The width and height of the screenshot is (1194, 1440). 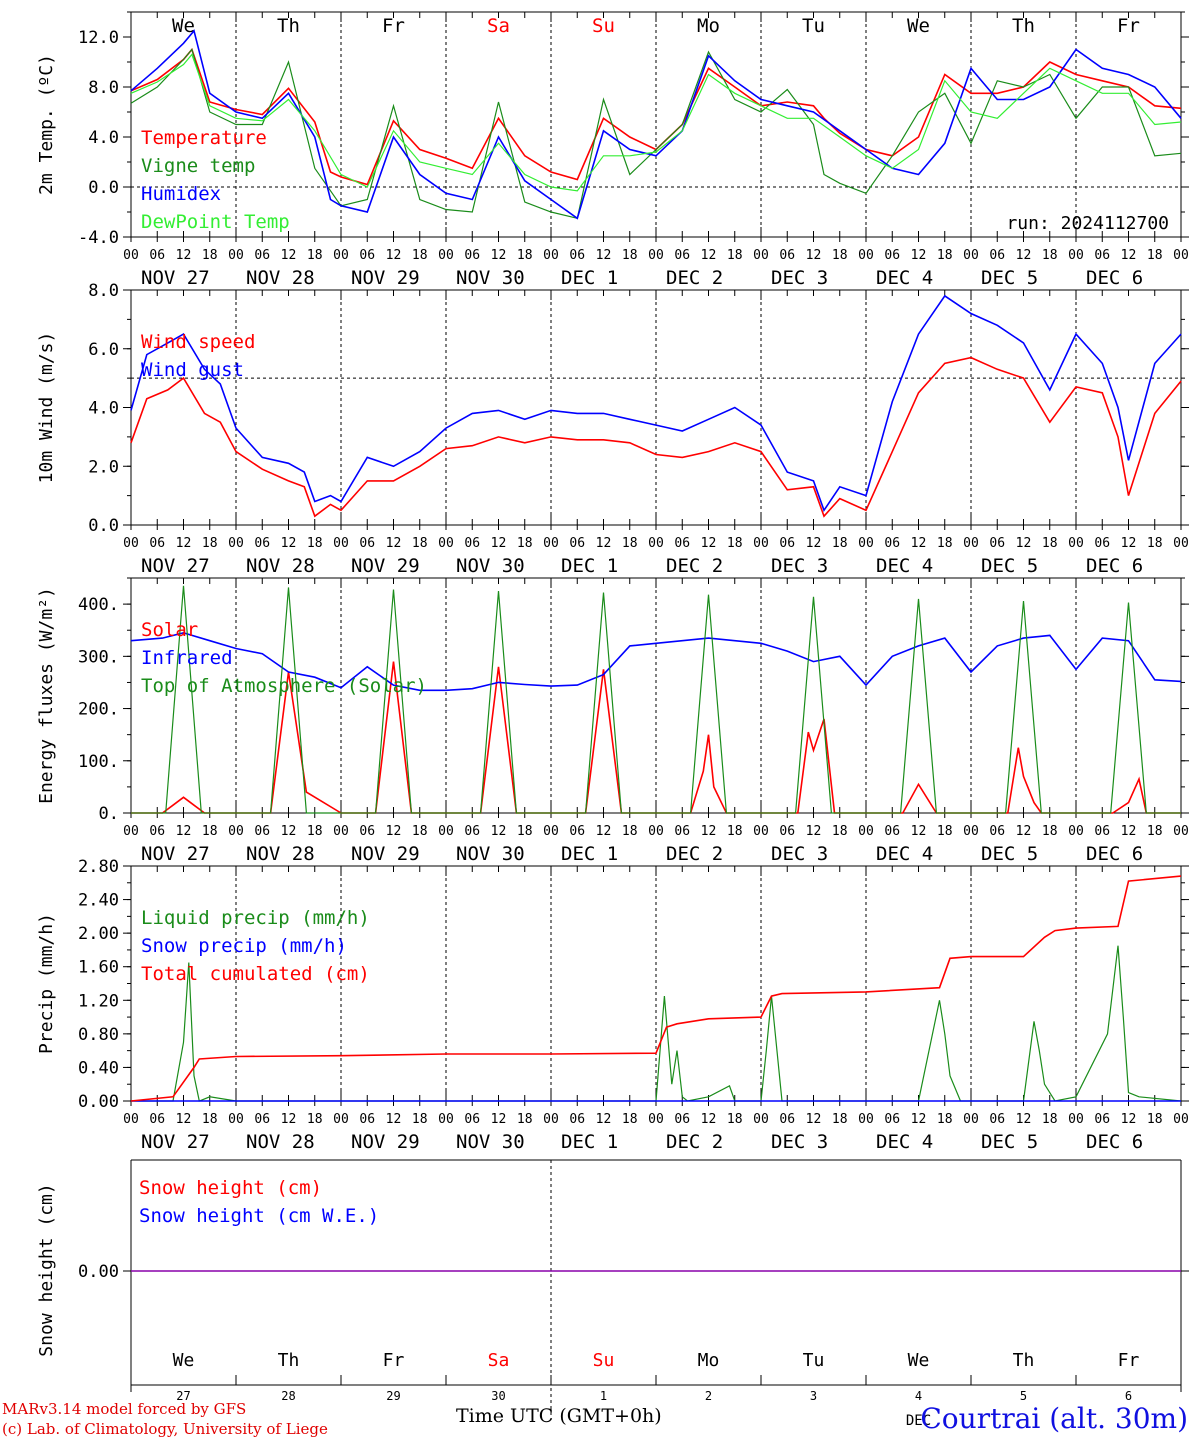 I want to click on legend-entry: Snow precip (mm/h), so click(x=244, y=946).